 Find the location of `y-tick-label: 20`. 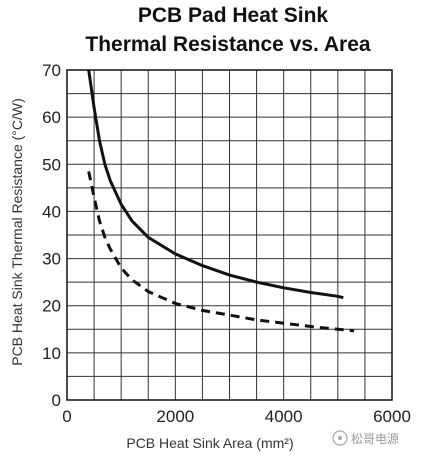

y-tick-label: 20 is located at coordinates (51, 306).